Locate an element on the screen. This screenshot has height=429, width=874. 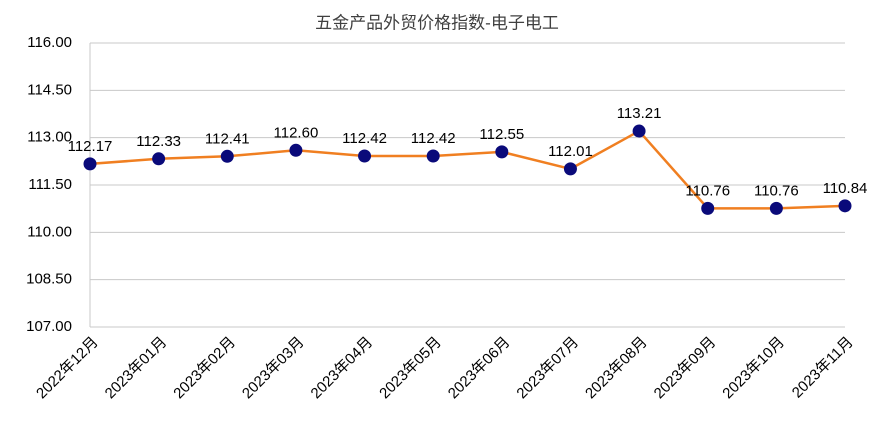
x-tick-label: 2023年06月 is located at coordinates (479, 368).